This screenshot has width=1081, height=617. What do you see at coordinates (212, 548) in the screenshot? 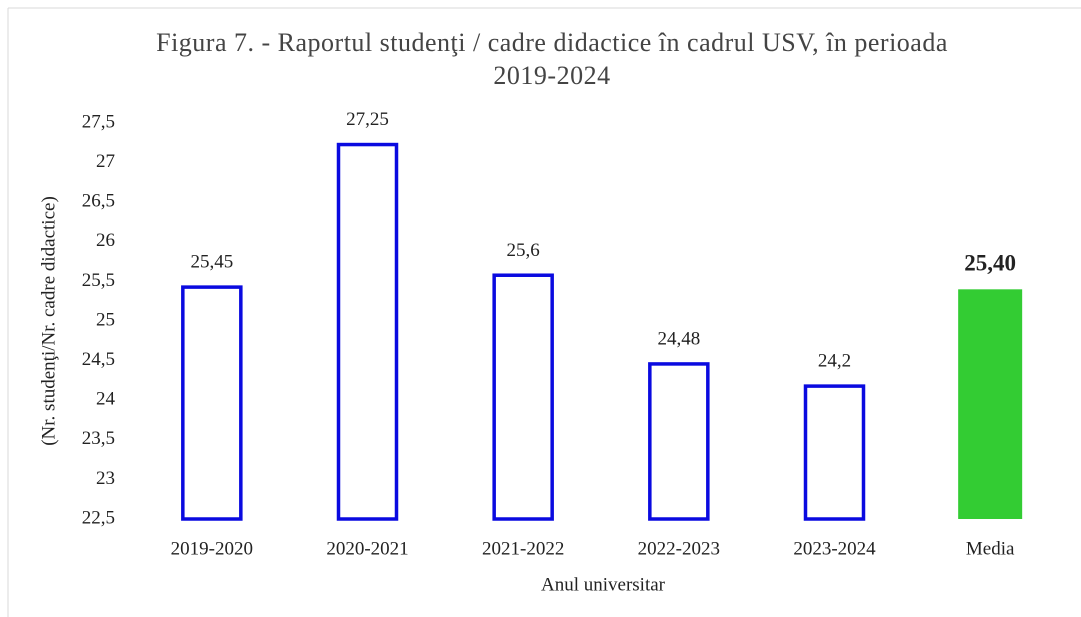
I see `x-tick-label: 2019-2020` at bounding box center [212, 548].